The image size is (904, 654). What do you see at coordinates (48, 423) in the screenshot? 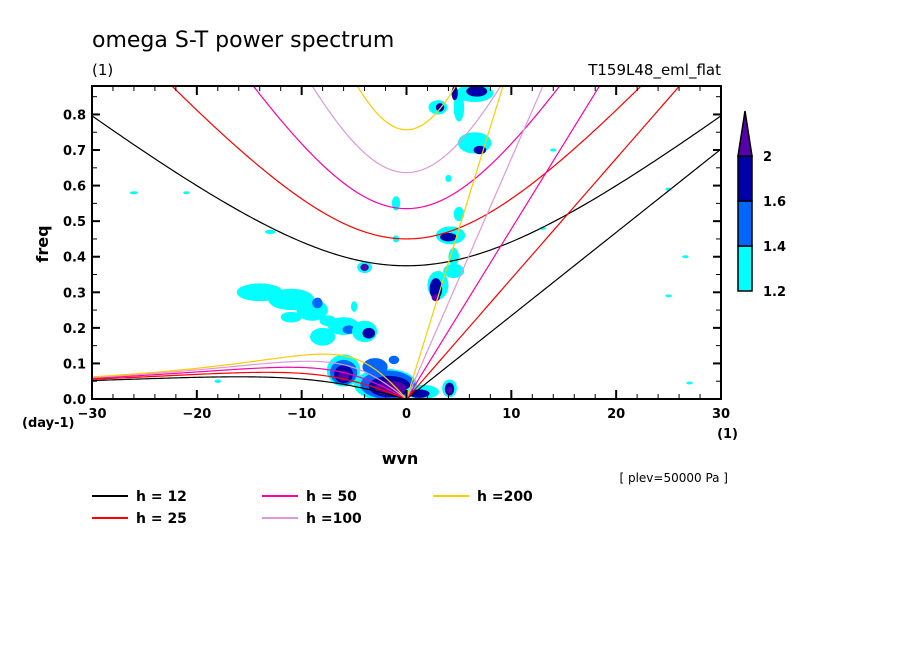
I see `y-axis-units: (day-1)` at bounding box center [48, 423].